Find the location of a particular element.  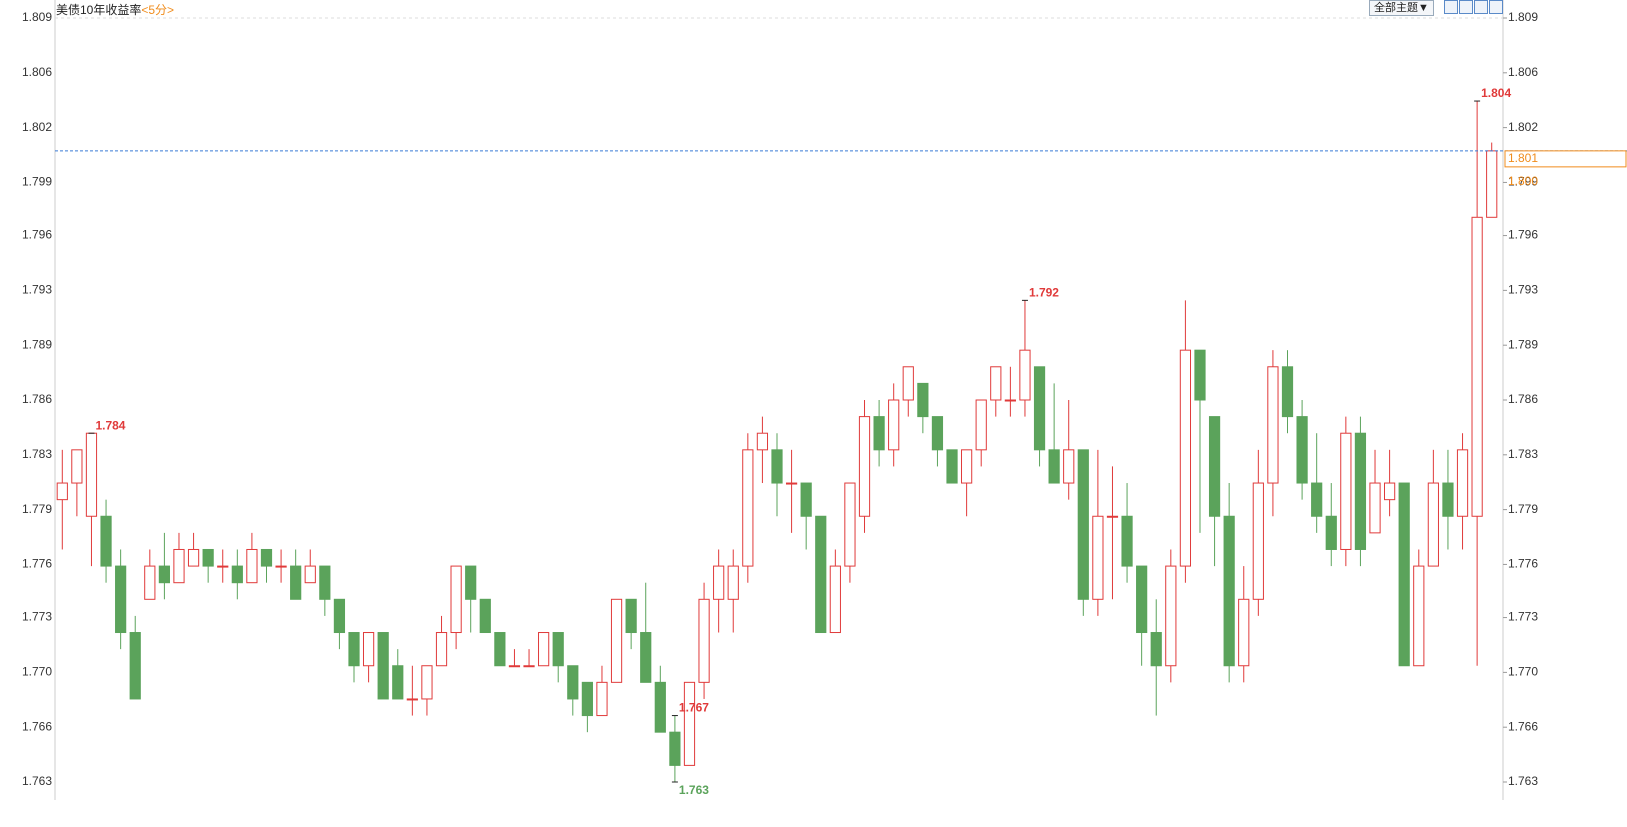

theme-button: 全部主题▼ is located at coordinates (1401, 8).